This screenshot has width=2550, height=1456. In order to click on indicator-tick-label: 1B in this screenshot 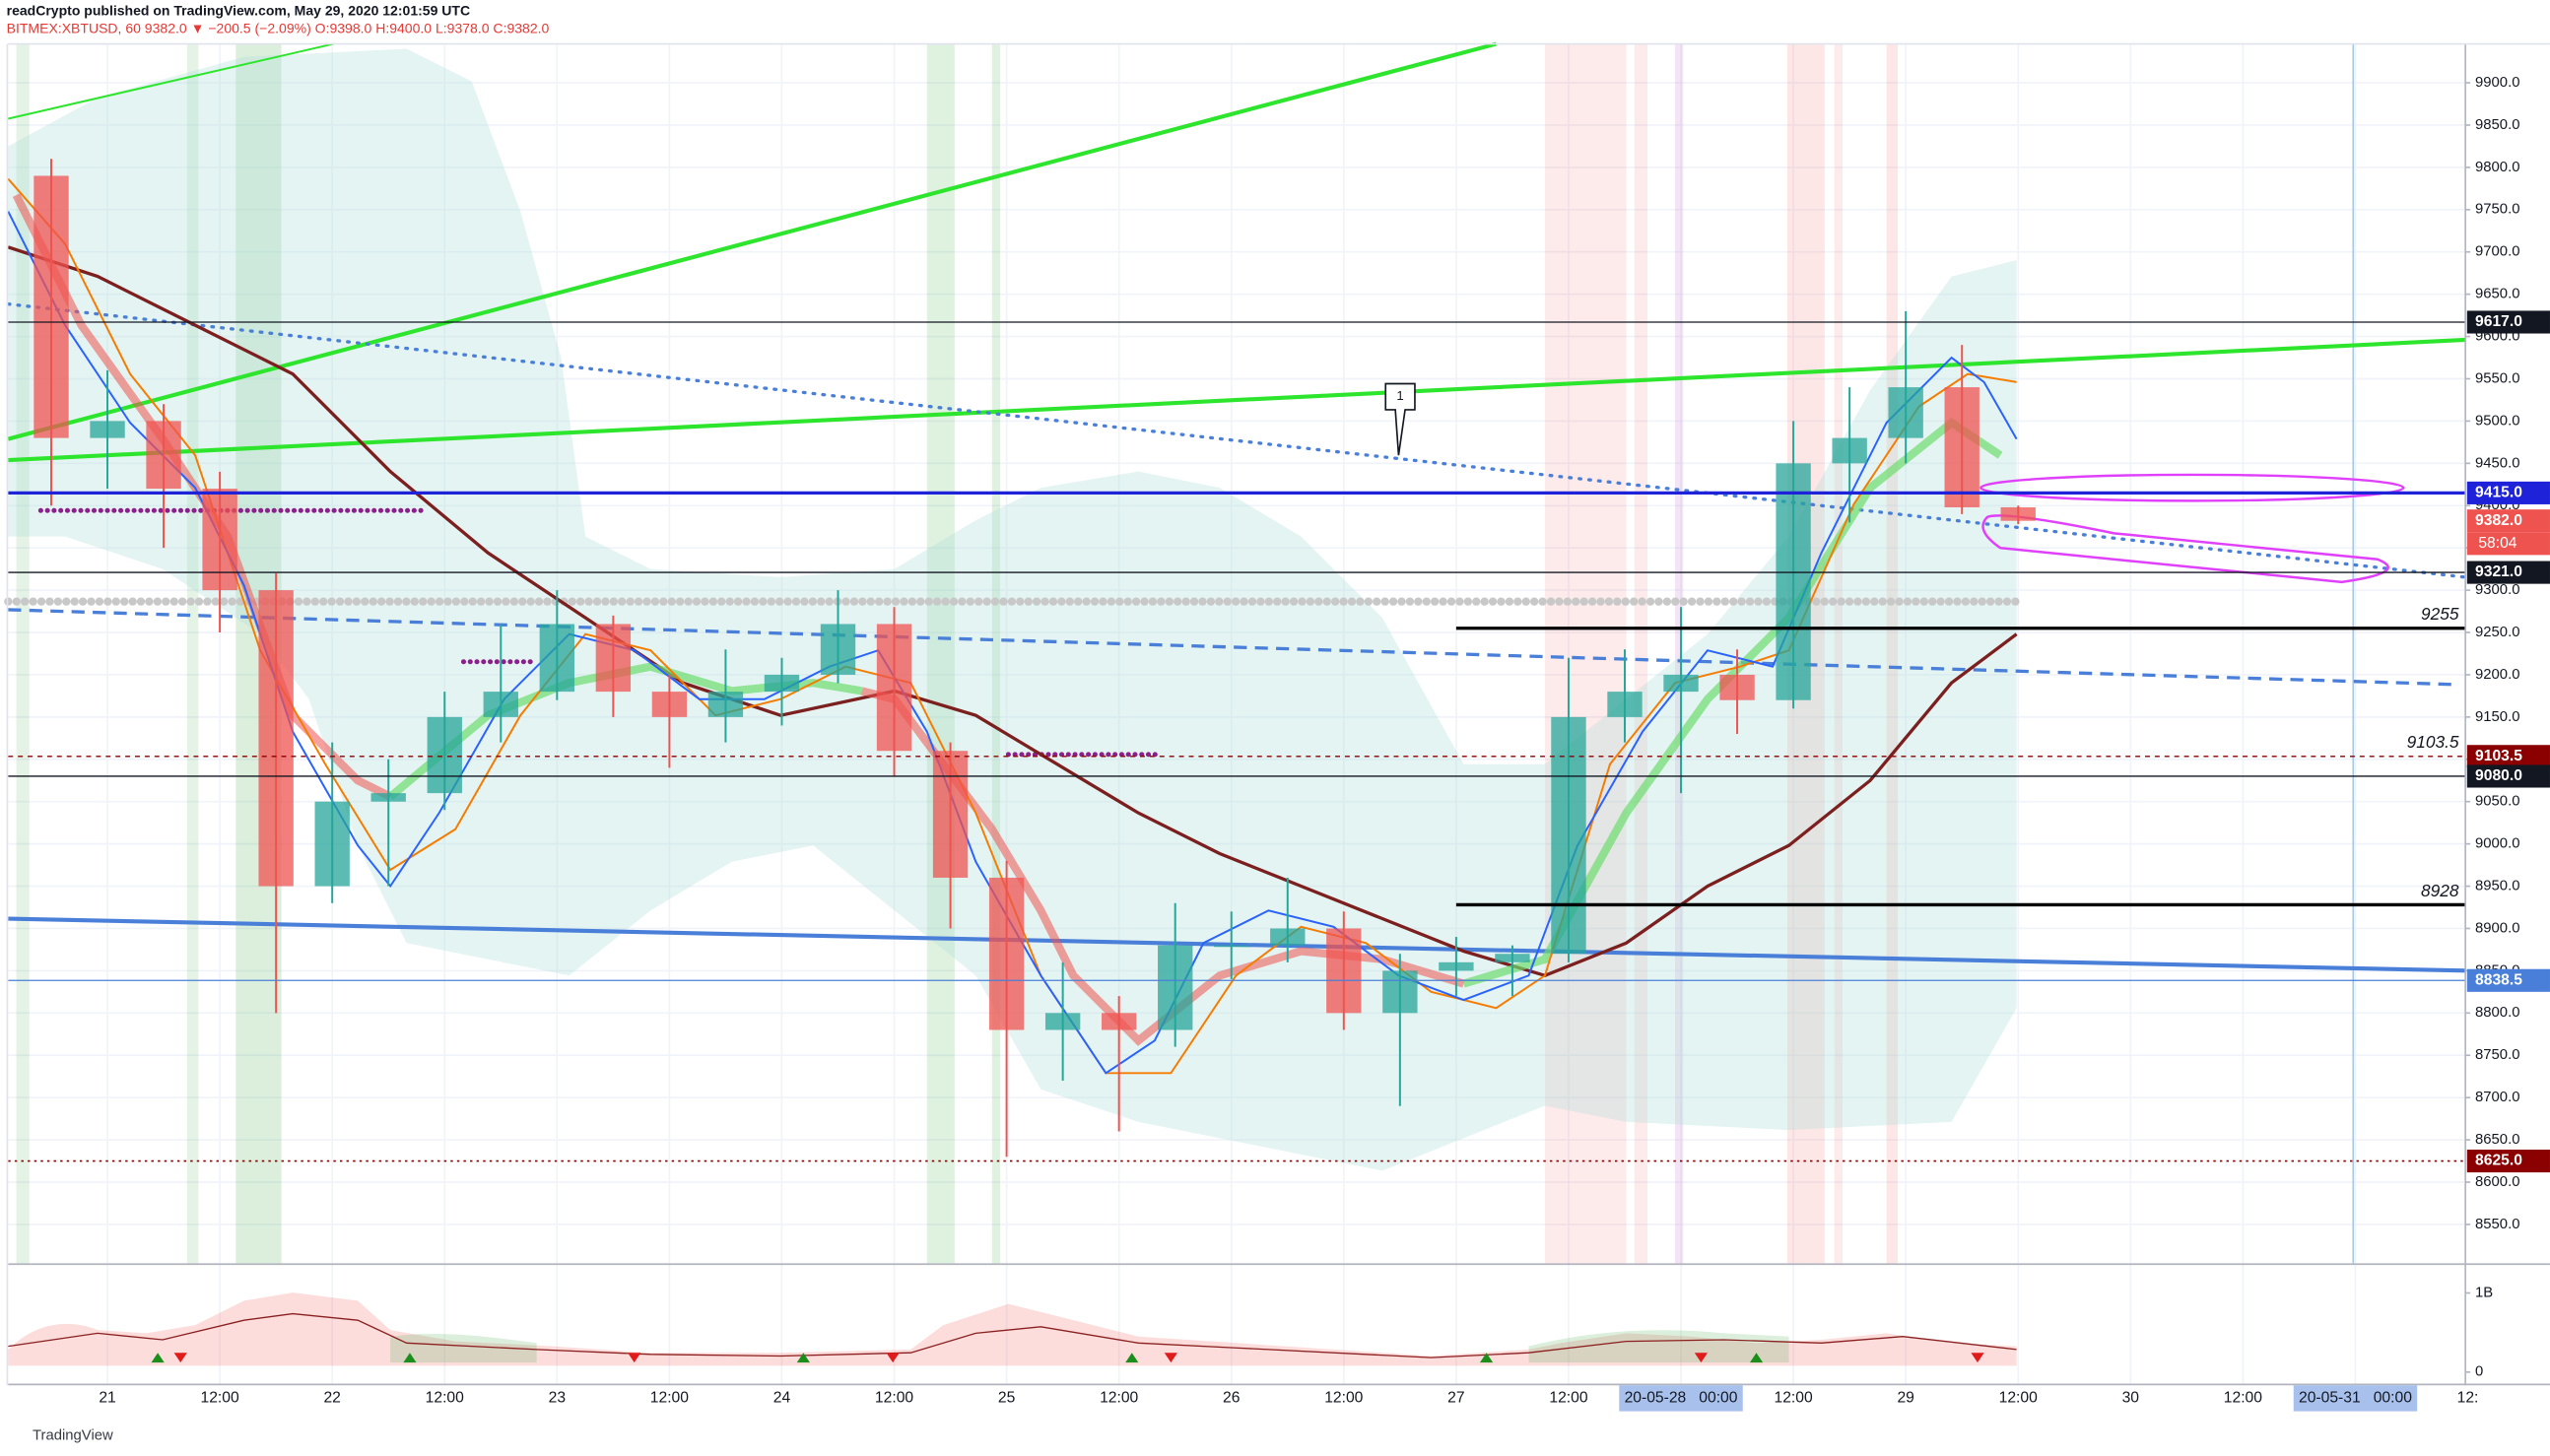, I will do `click(2484, 1292)`.